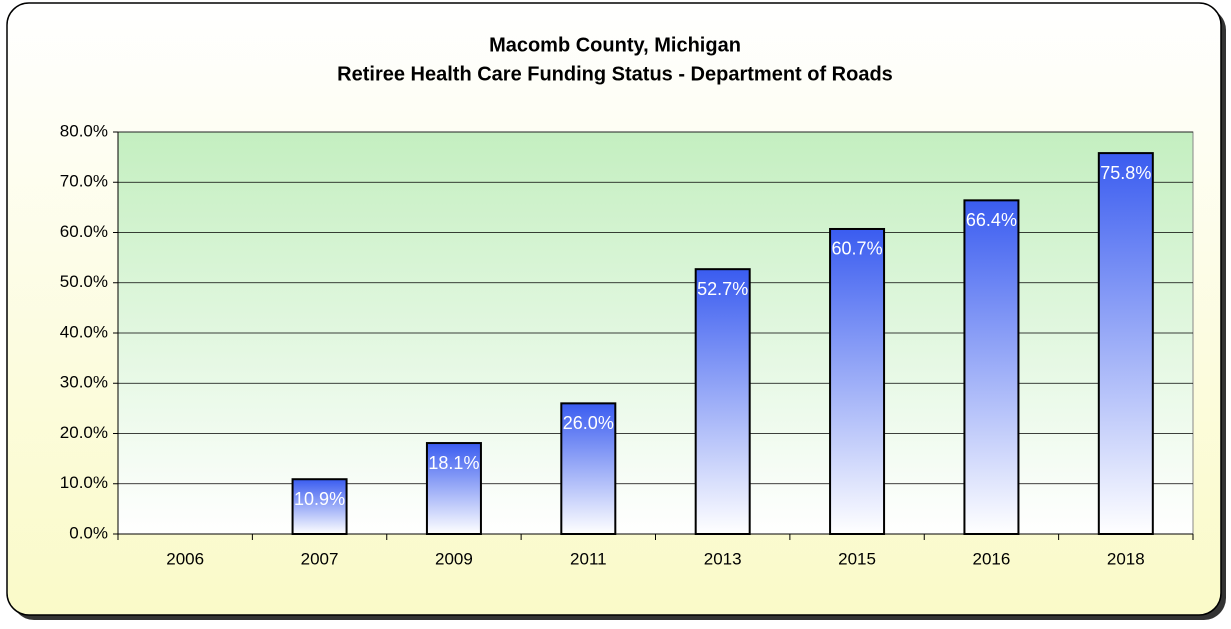 The image size is (1231, 629). Describe the element at coordinates (319, 499) in the screenshot. I see `data-label: 10.9%` at that location.